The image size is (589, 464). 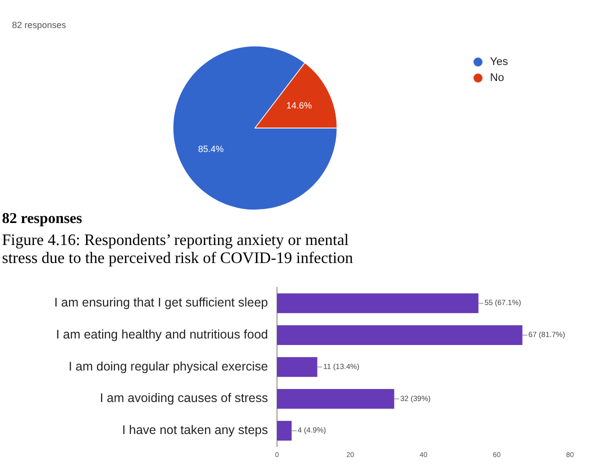 What do you see at coordinates (499, 62) in the screenshot?
I see `legend-label: Yes` at bounding box center [499, 62].